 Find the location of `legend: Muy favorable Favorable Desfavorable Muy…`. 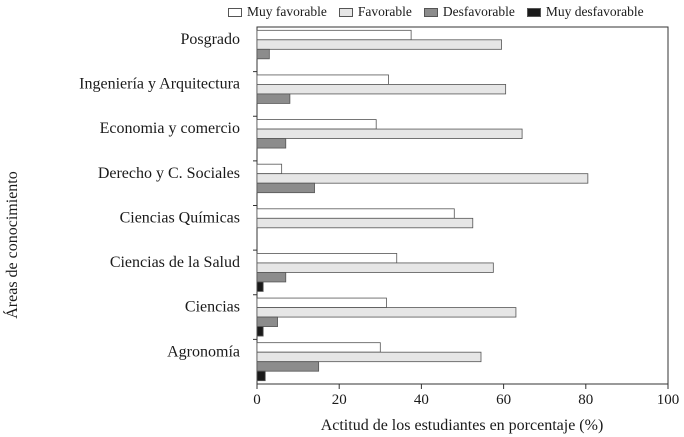

legend: Muy favorable Favorable Desfavorable Muy… is located at coordinates (442, 12).